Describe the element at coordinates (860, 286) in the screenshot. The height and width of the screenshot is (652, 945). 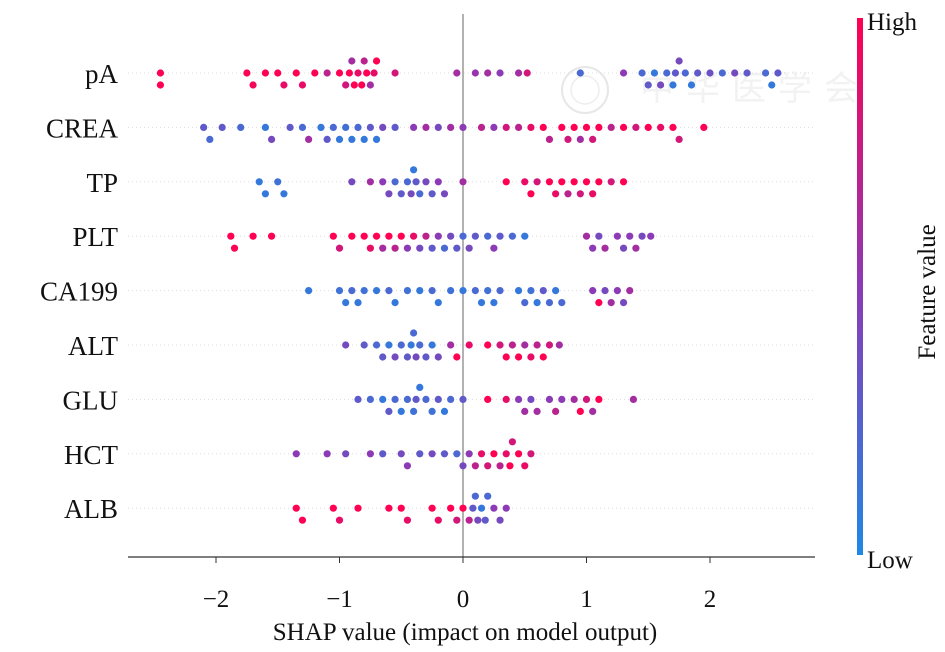
I see `colorbar` at that location.